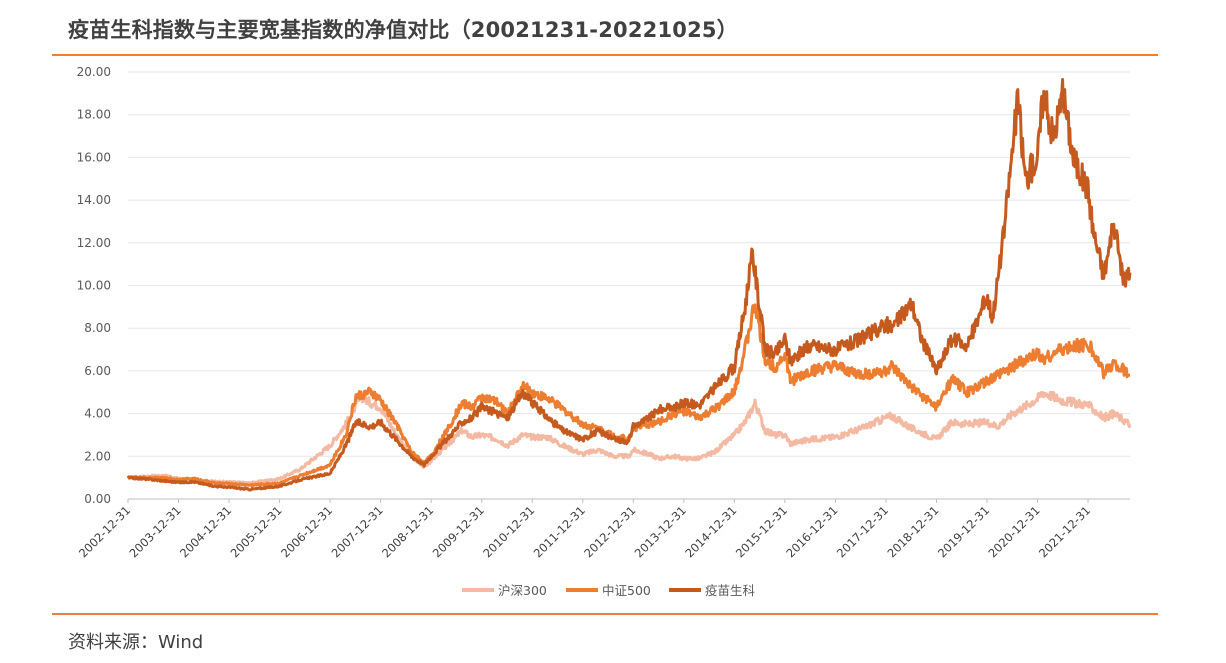 The height and width of the screenshot is (663, 1226). What do you see at coordinates (97, 499) in the screenshot?
I see `y-tick-label: 0.00` at bounding box center [97, 499].